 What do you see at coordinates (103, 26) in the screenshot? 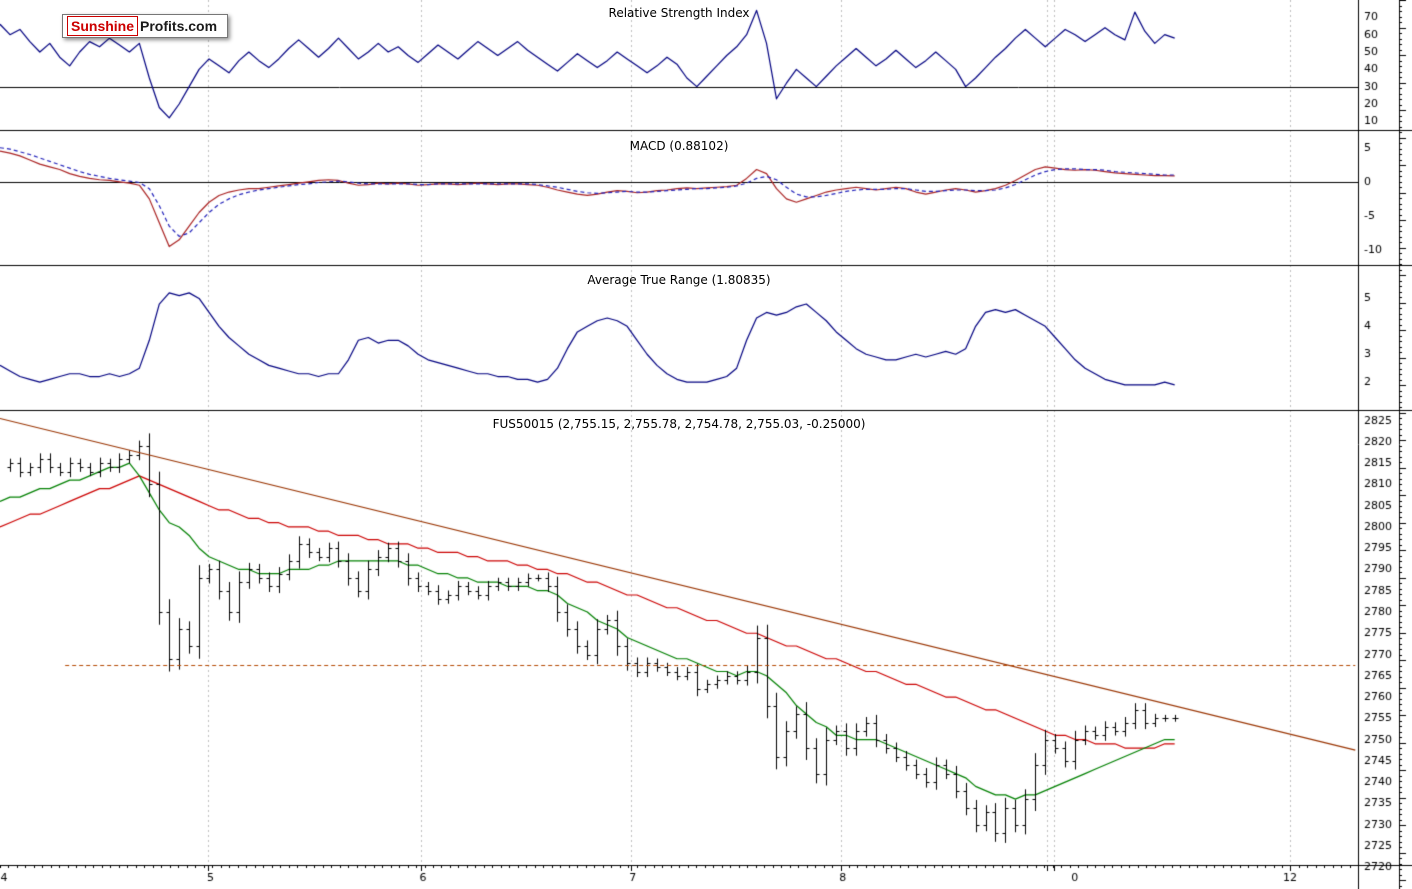
I see `logo-text-sunshine: Sunshine` at bounding box center [103, 26].